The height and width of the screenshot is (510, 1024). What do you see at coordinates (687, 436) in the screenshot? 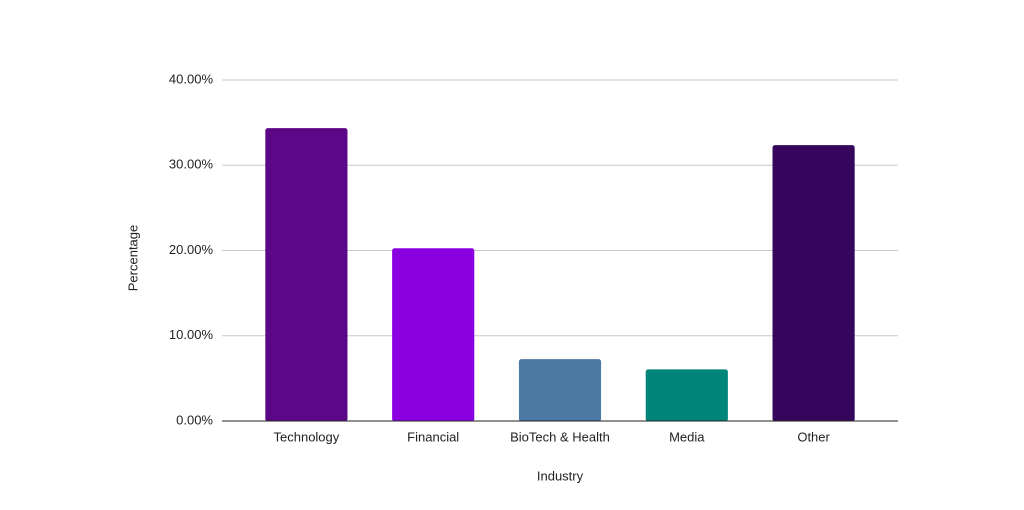
I see `x-tick-label: Media` at bounding box center [687, 436].